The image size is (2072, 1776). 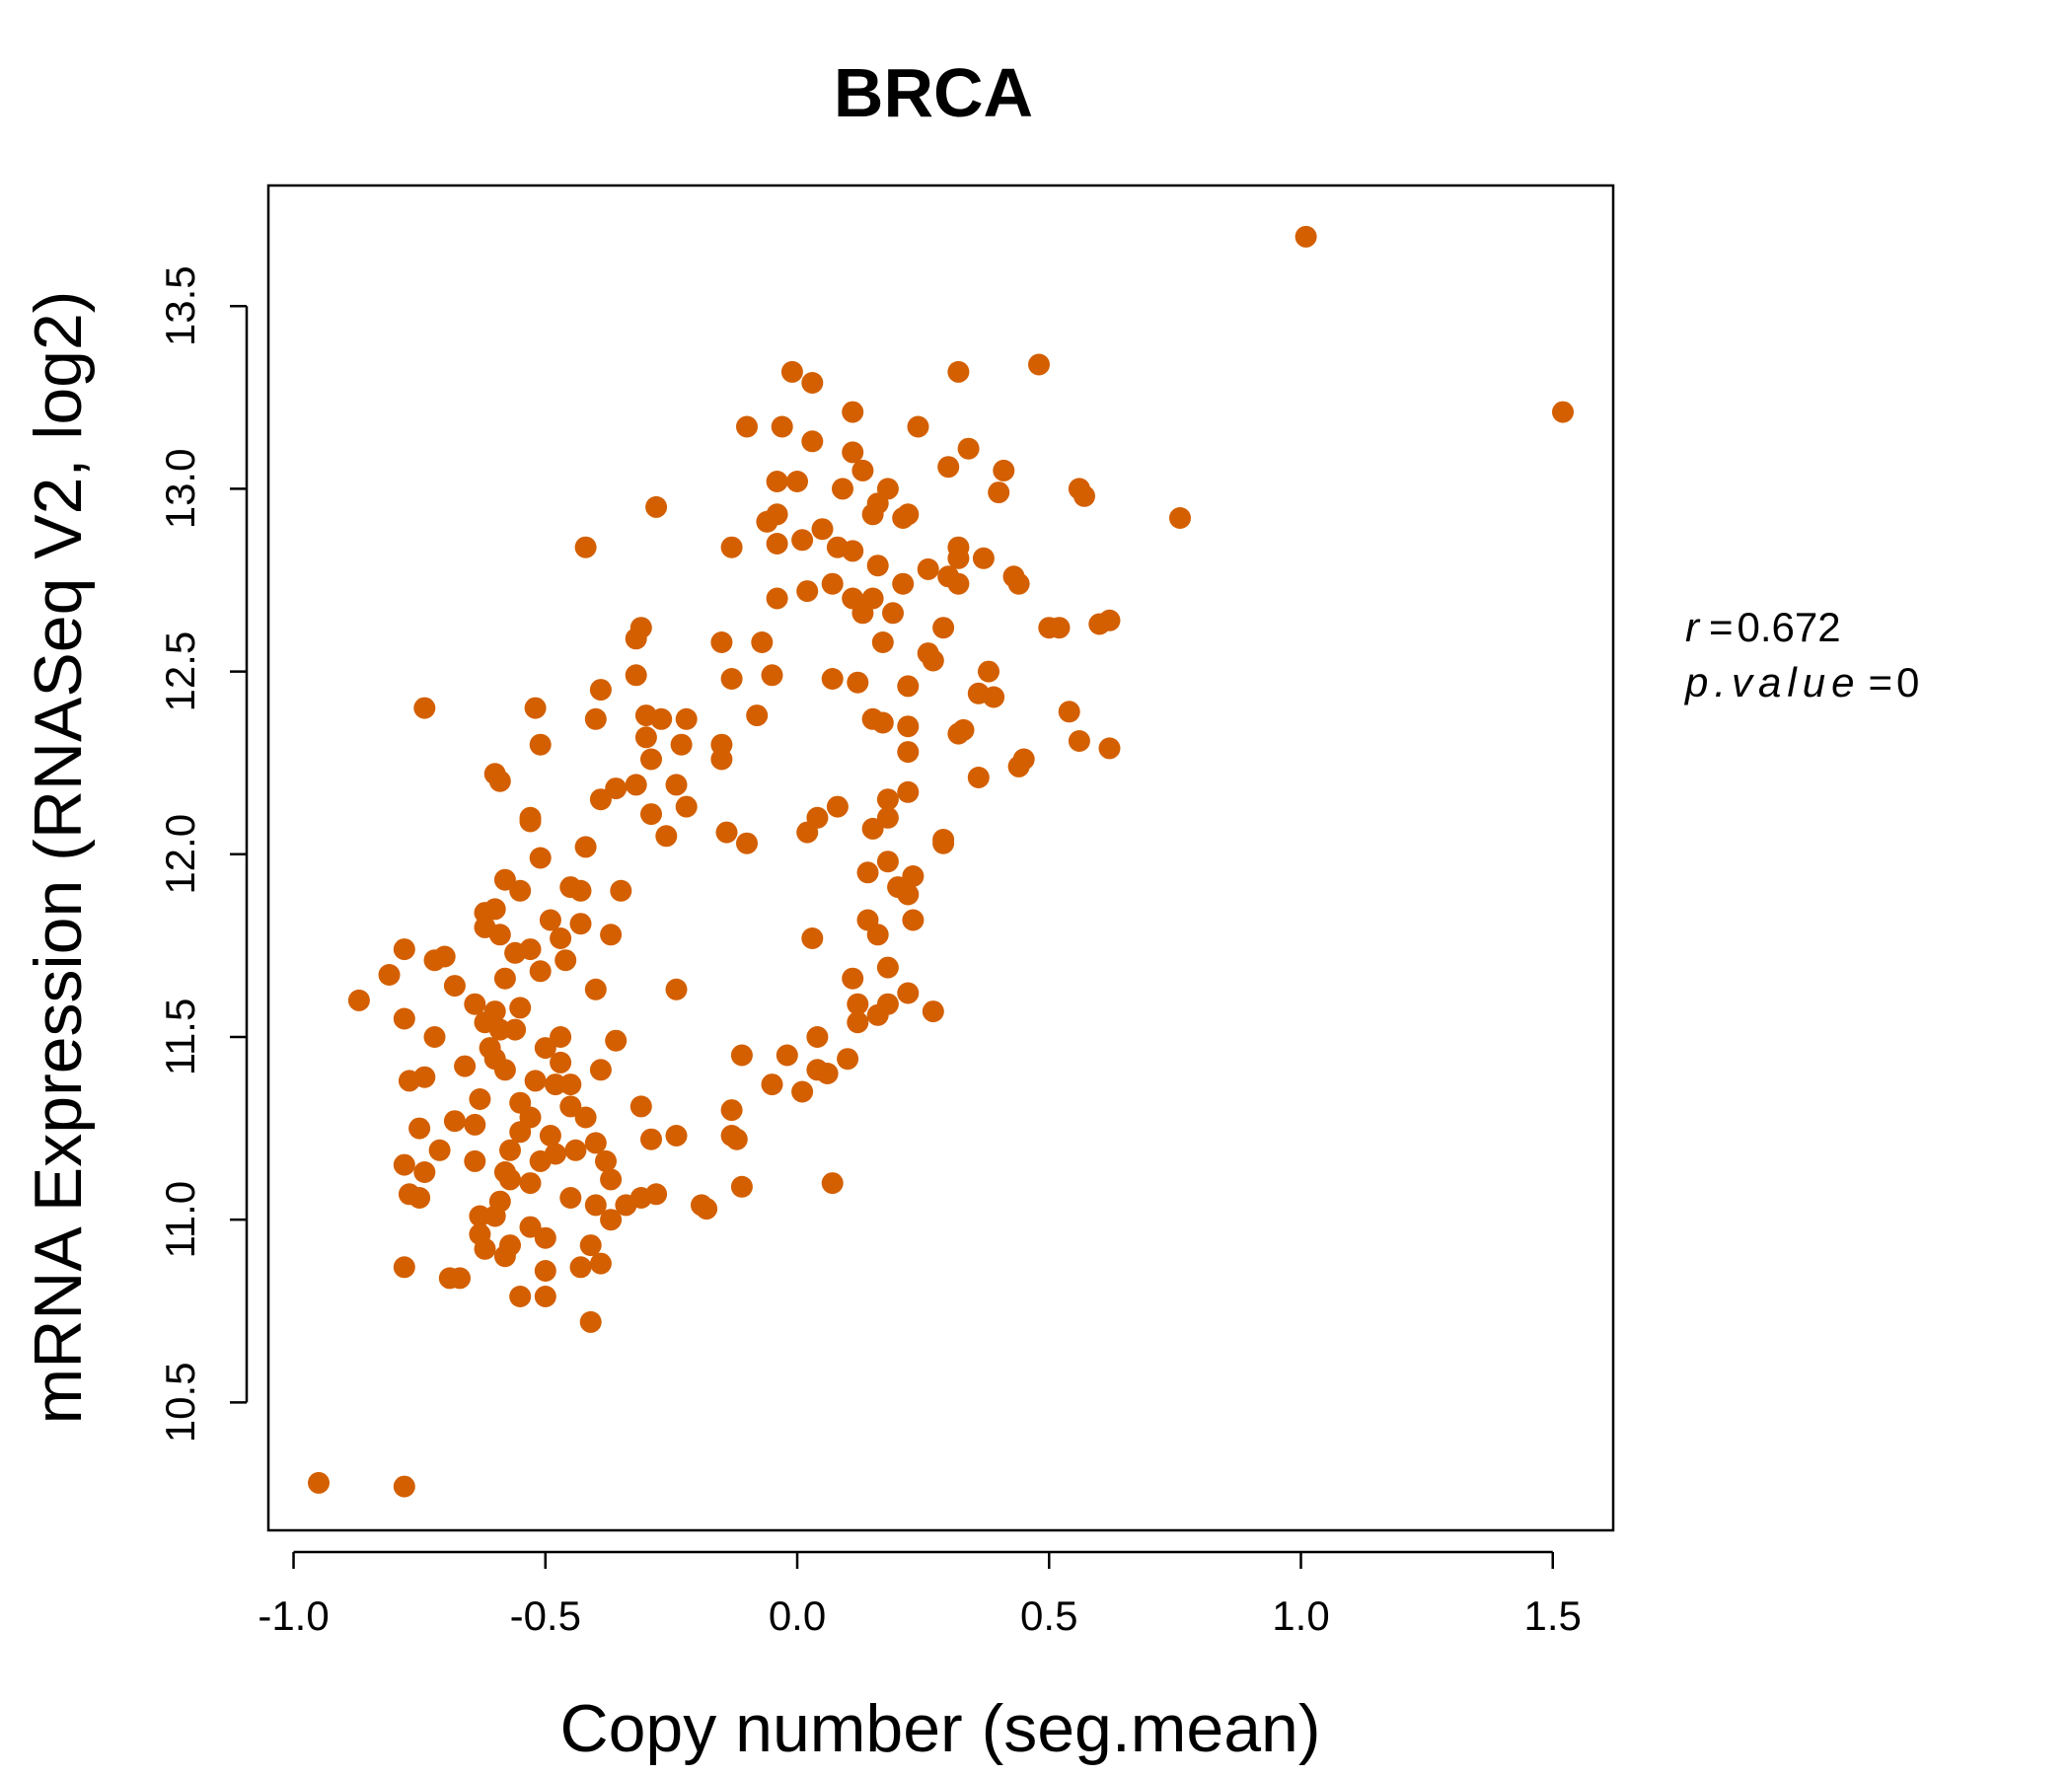 What do you see at coordinates (934, 93) in the screenshot?
I see `chart-title: BRCA` at bounding box center [934, 93].